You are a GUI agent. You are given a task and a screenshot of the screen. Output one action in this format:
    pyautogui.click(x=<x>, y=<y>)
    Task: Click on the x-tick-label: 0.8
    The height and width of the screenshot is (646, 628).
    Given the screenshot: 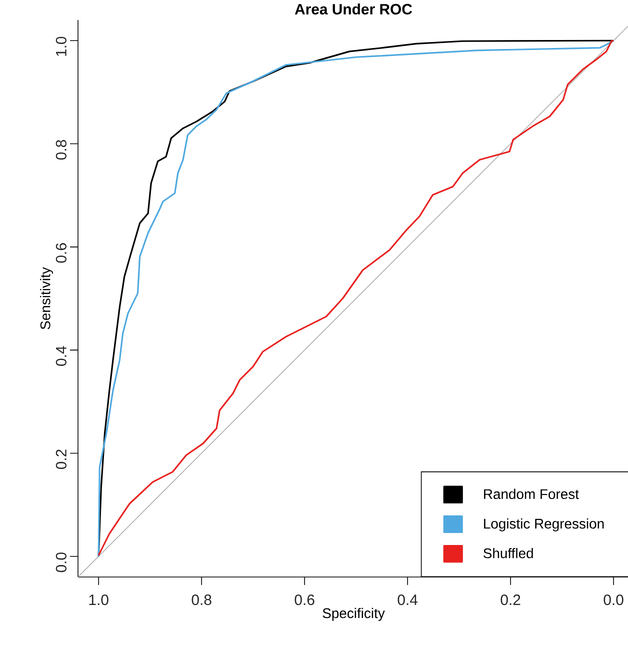 What is the action you would take?
    pyautogui.click(x=202, y=600)
    